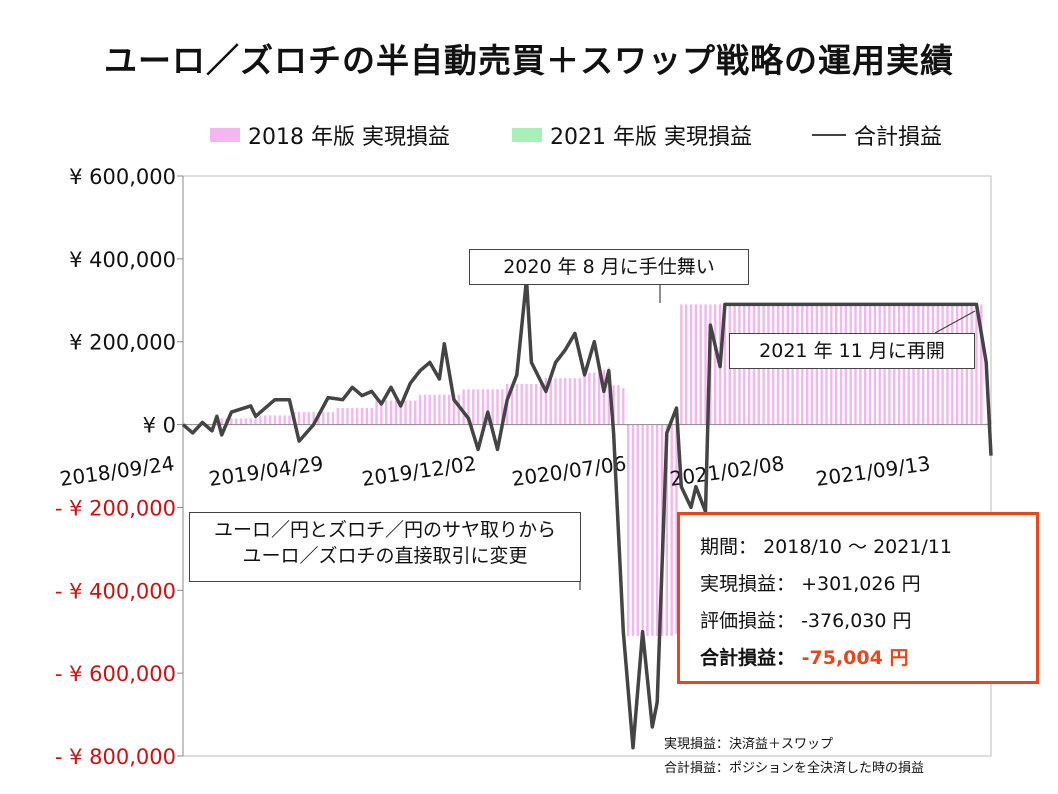 The width and height of the screenshot is (1058, 794). Describe the element at coordinates (748, 584) in the screenshot. I see `realized-label: 実現損益：` at that location.